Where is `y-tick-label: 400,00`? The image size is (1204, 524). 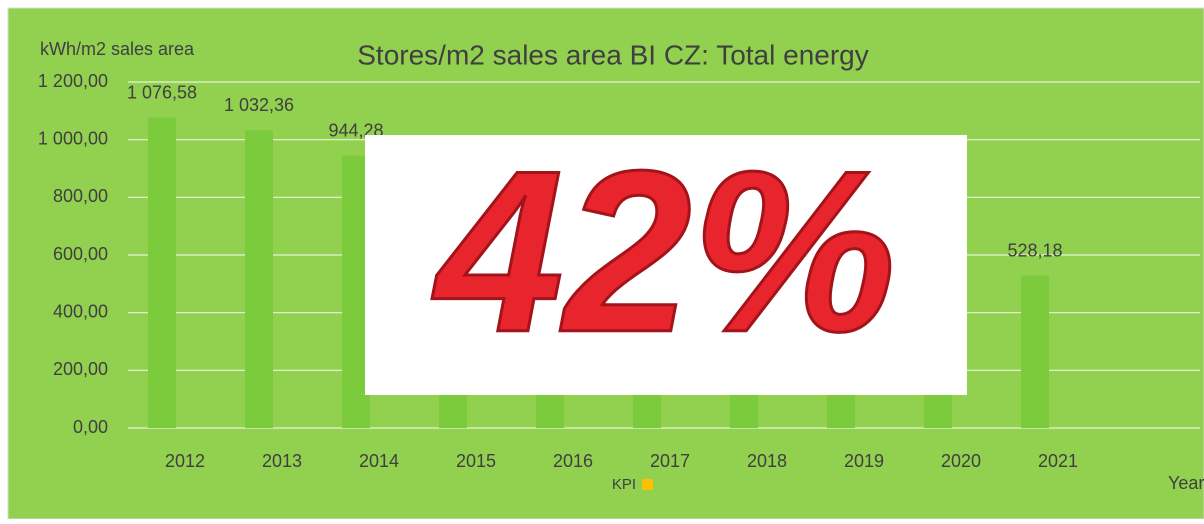 y-tick-label: 400,00 is located at coordinates (80, 311).